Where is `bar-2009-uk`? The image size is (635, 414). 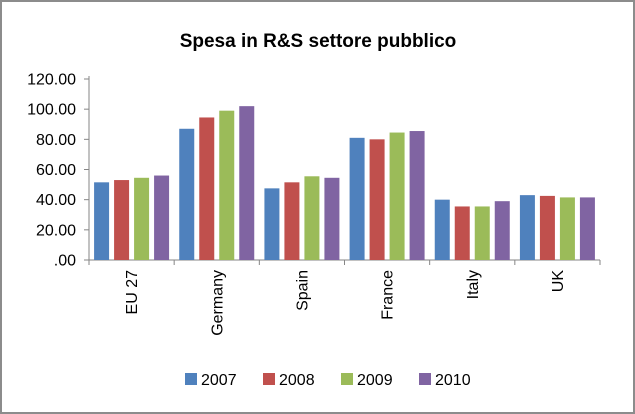 bar-2009-uk is located at coordinates (567, 228).